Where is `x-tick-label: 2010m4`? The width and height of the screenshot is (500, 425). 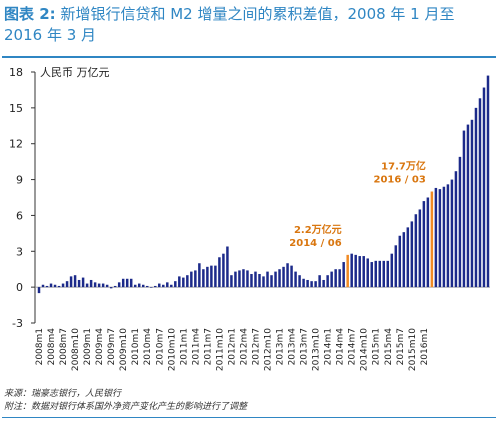
x-tick-label: 2010m4 is located at coordinates (148, 347).